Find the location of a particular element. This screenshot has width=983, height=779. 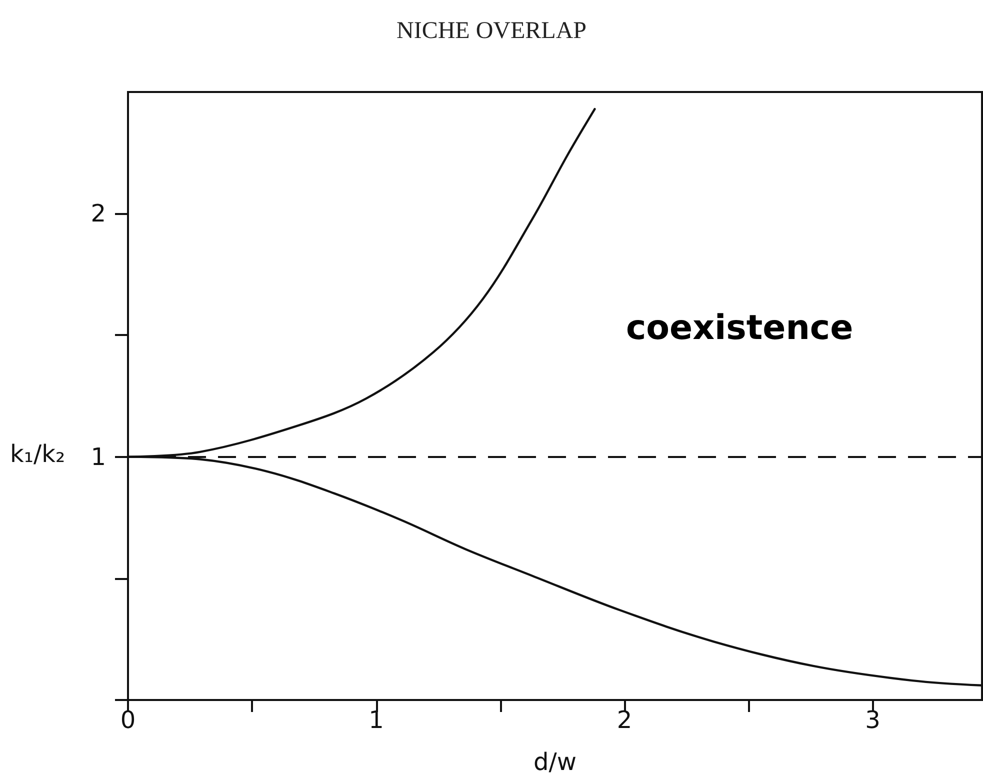

chart-title: NICHE OVERLAP is located at coordinates (491, 31).